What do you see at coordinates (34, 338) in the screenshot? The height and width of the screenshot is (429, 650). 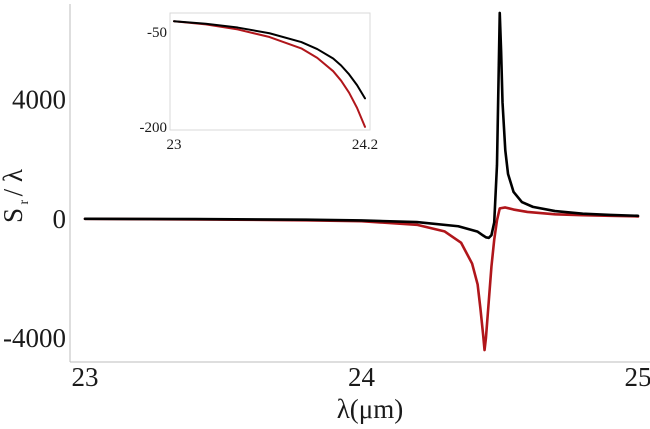 I see `main-y-tick-label: -4000` at bounding box center [34, 338].